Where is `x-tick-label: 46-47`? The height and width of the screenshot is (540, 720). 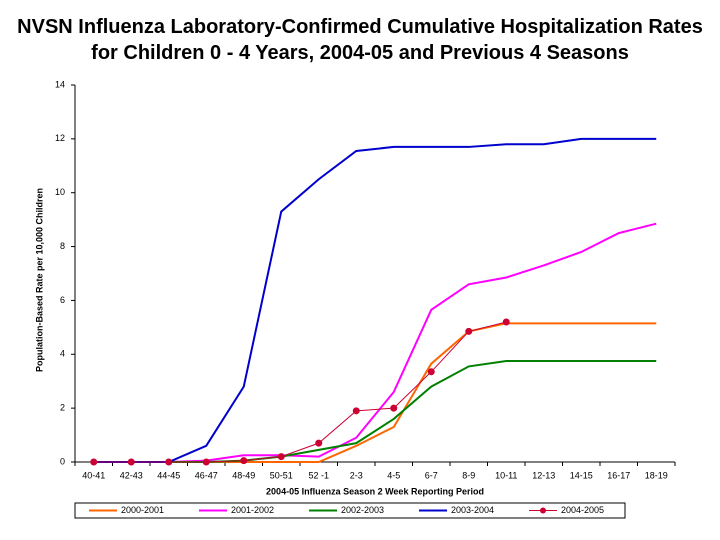 x-tick-label: 46-47 is located at coordinates (206, 475).